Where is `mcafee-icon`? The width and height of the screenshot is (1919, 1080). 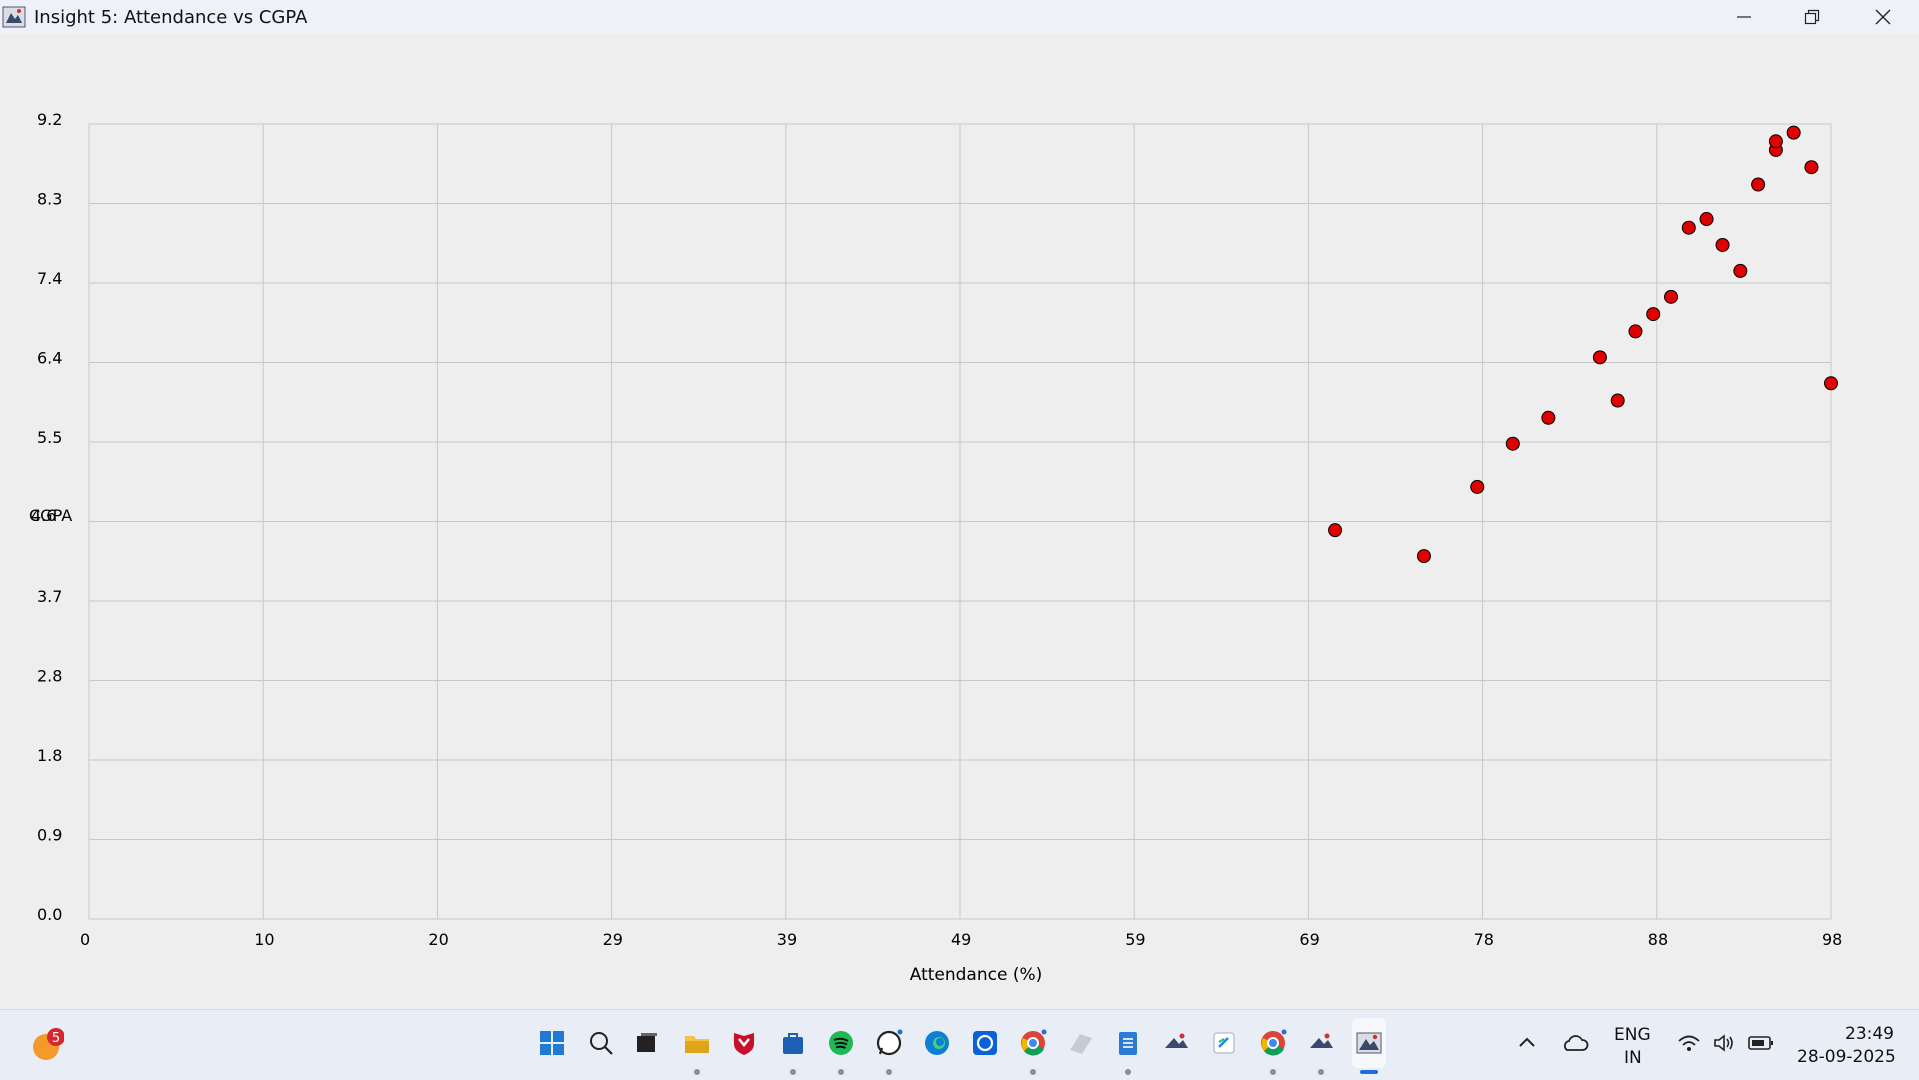
mcafee-icon is located at coordinates (744, 1044).